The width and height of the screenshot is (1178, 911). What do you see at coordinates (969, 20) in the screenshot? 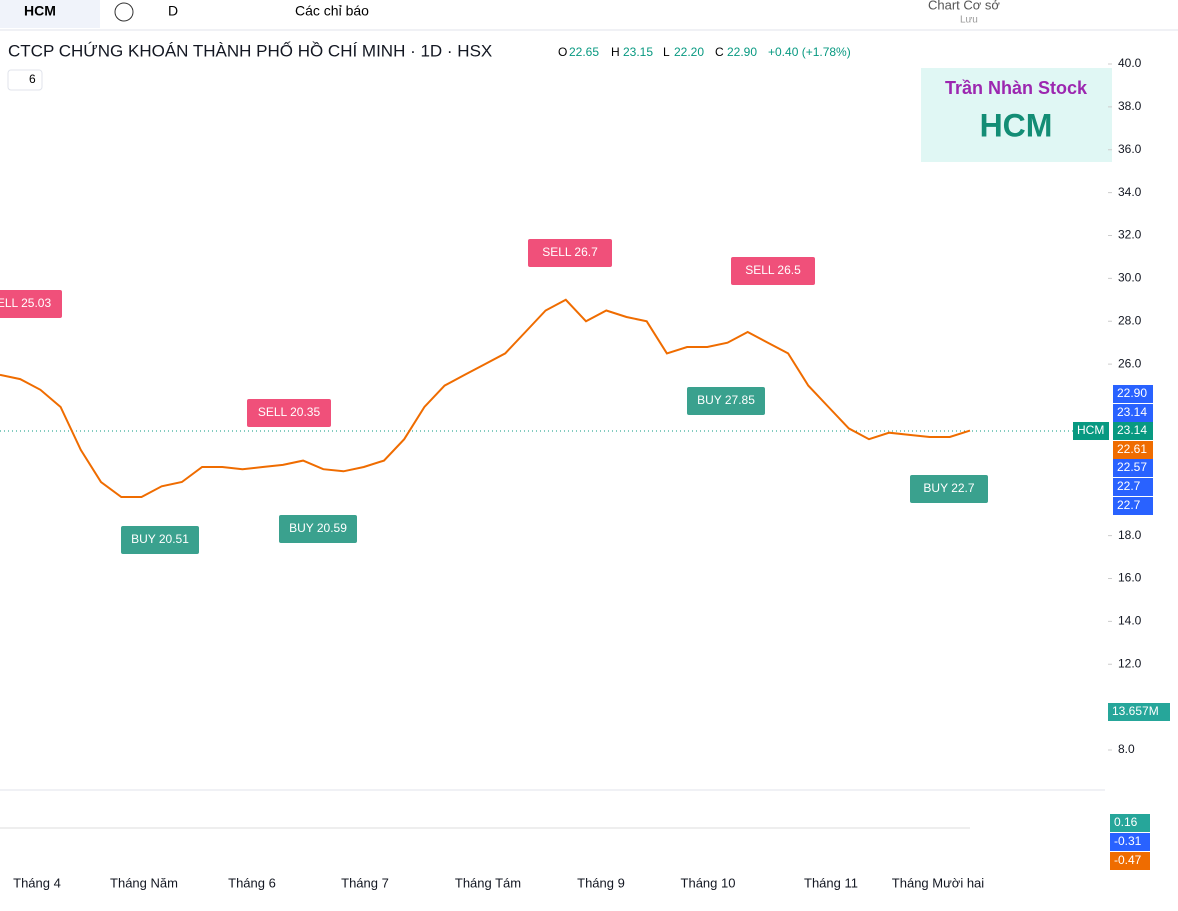
I see `save: Lưu` at bounding box center [969, 20].